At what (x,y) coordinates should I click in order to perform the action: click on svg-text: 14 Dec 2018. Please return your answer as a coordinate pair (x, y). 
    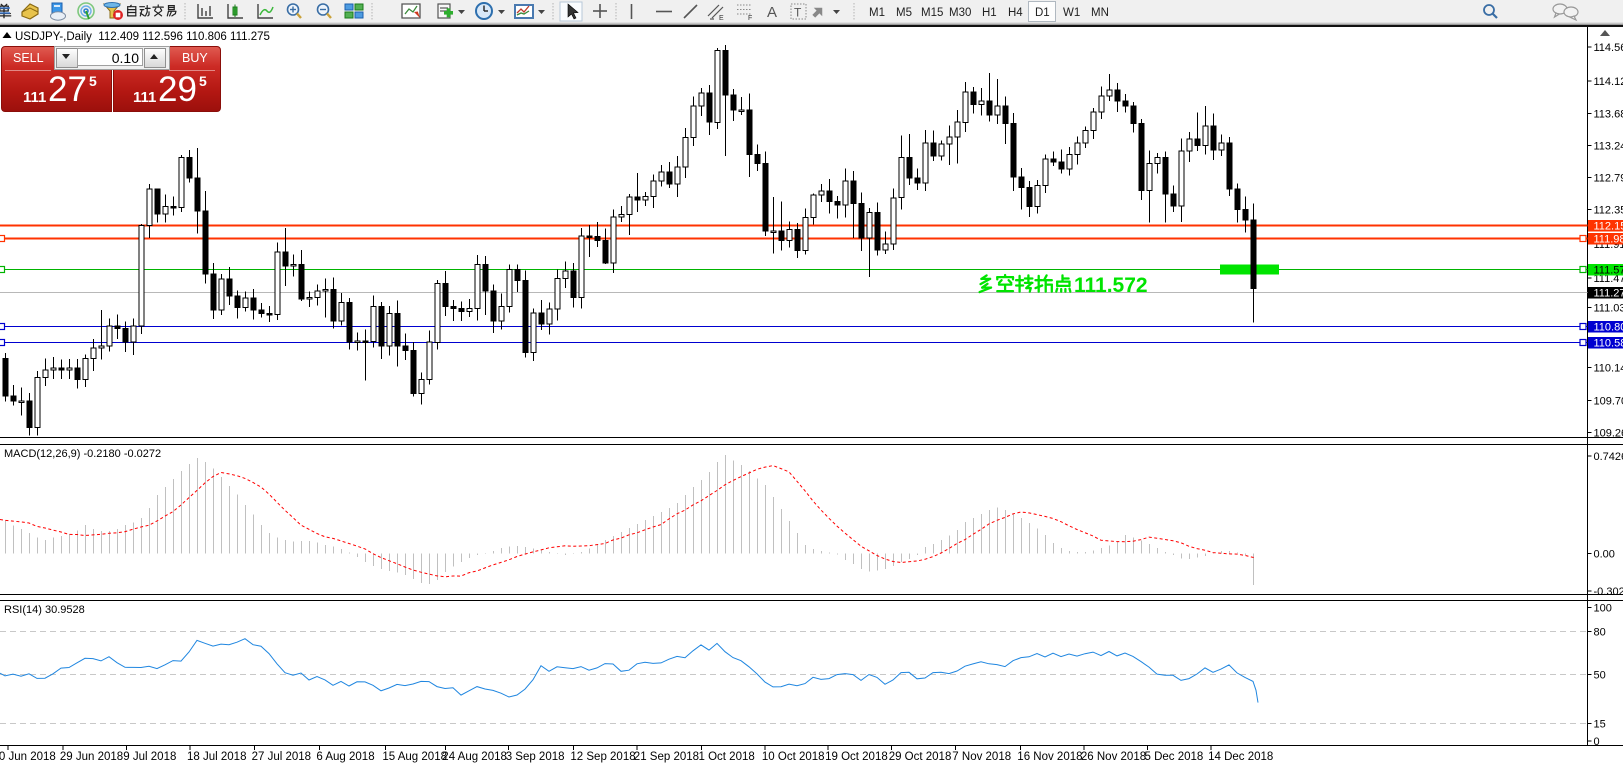
    Looking at the image, I should click on (1240, 757).